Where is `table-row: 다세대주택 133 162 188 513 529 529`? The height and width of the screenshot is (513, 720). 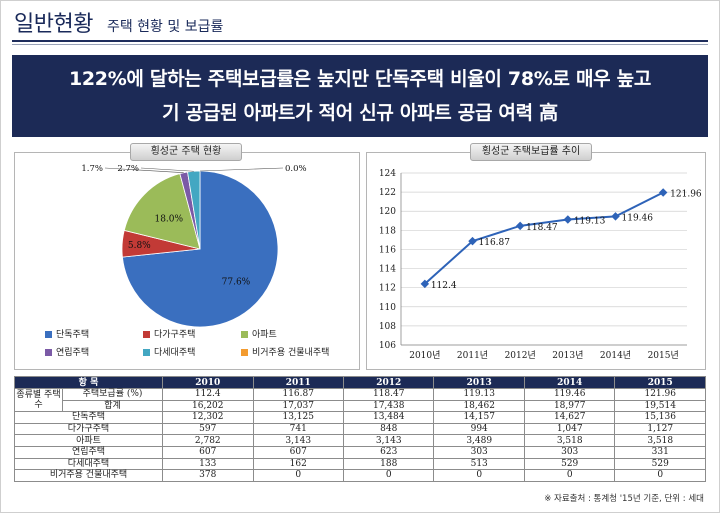
table-row: 다세대주택 133 162 188 513 529 529 is located at coordinates (359, 464).